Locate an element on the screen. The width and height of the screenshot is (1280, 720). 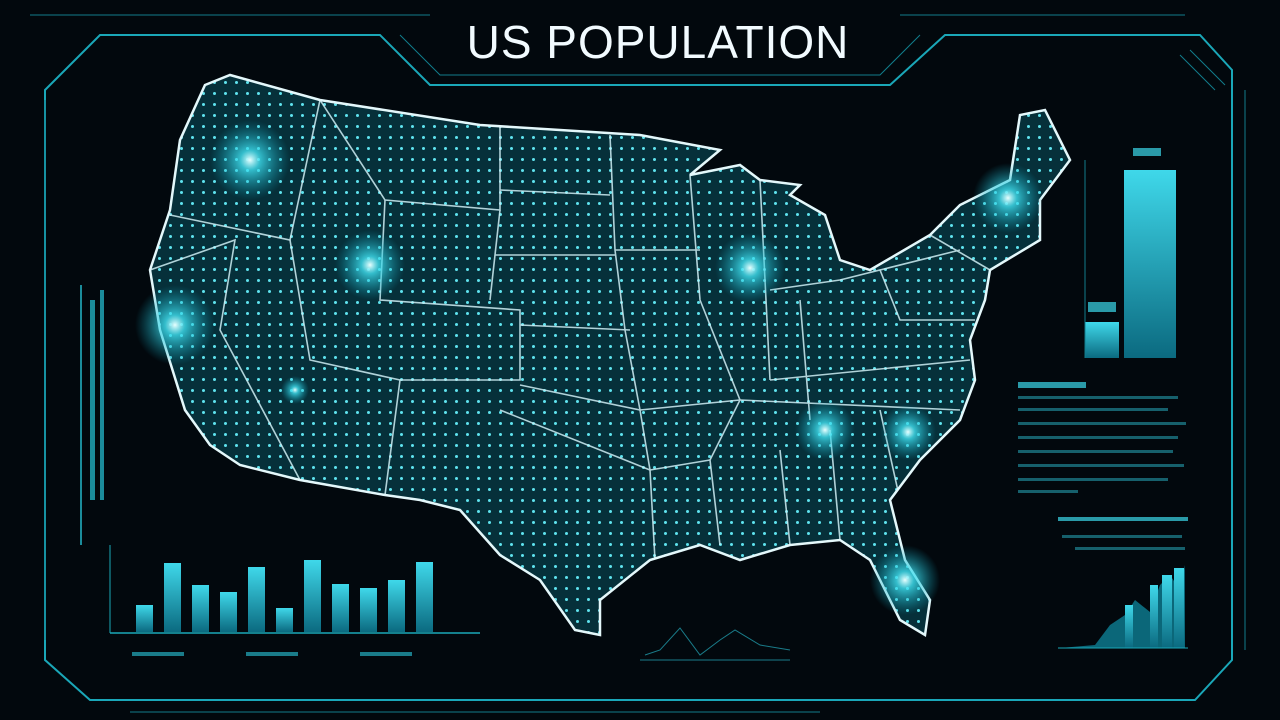
decorative-side-text is located at coordinates (92, 415).